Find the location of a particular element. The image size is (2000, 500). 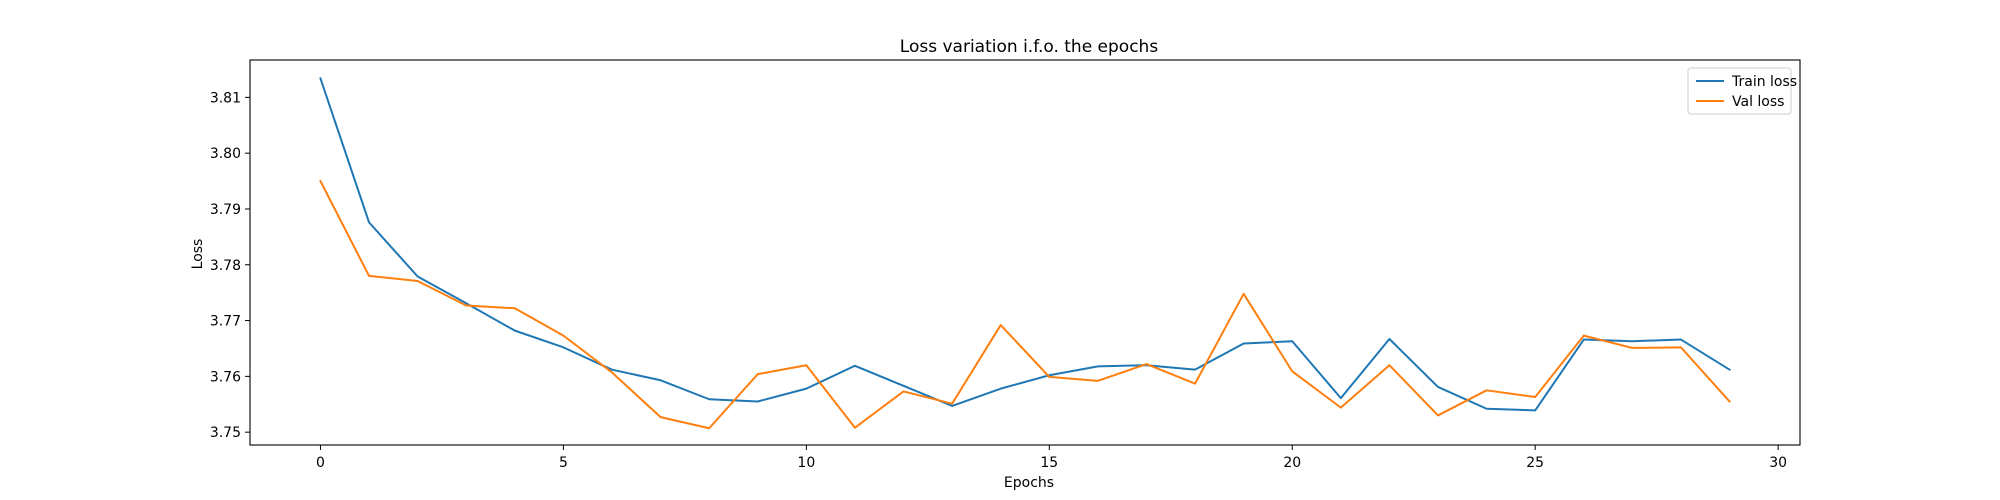

y-tick-label: 3.76 is located at coordinates (225, 377).